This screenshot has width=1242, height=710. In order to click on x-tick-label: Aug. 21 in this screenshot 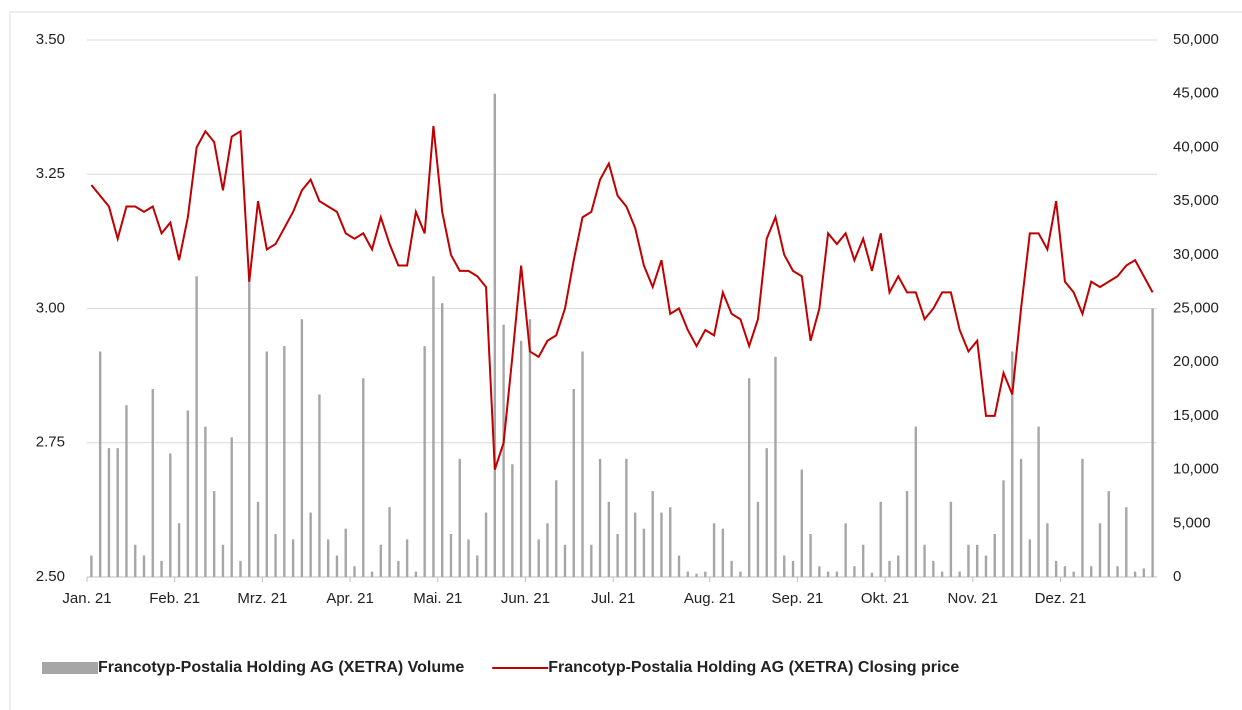, I will do `click(710, 598)`.